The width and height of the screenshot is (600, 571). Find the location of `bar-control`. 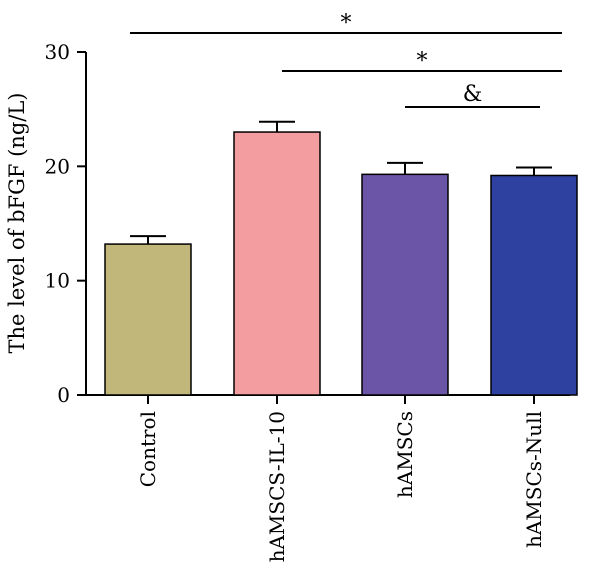

bar-control is located at coordinates (148, 319).